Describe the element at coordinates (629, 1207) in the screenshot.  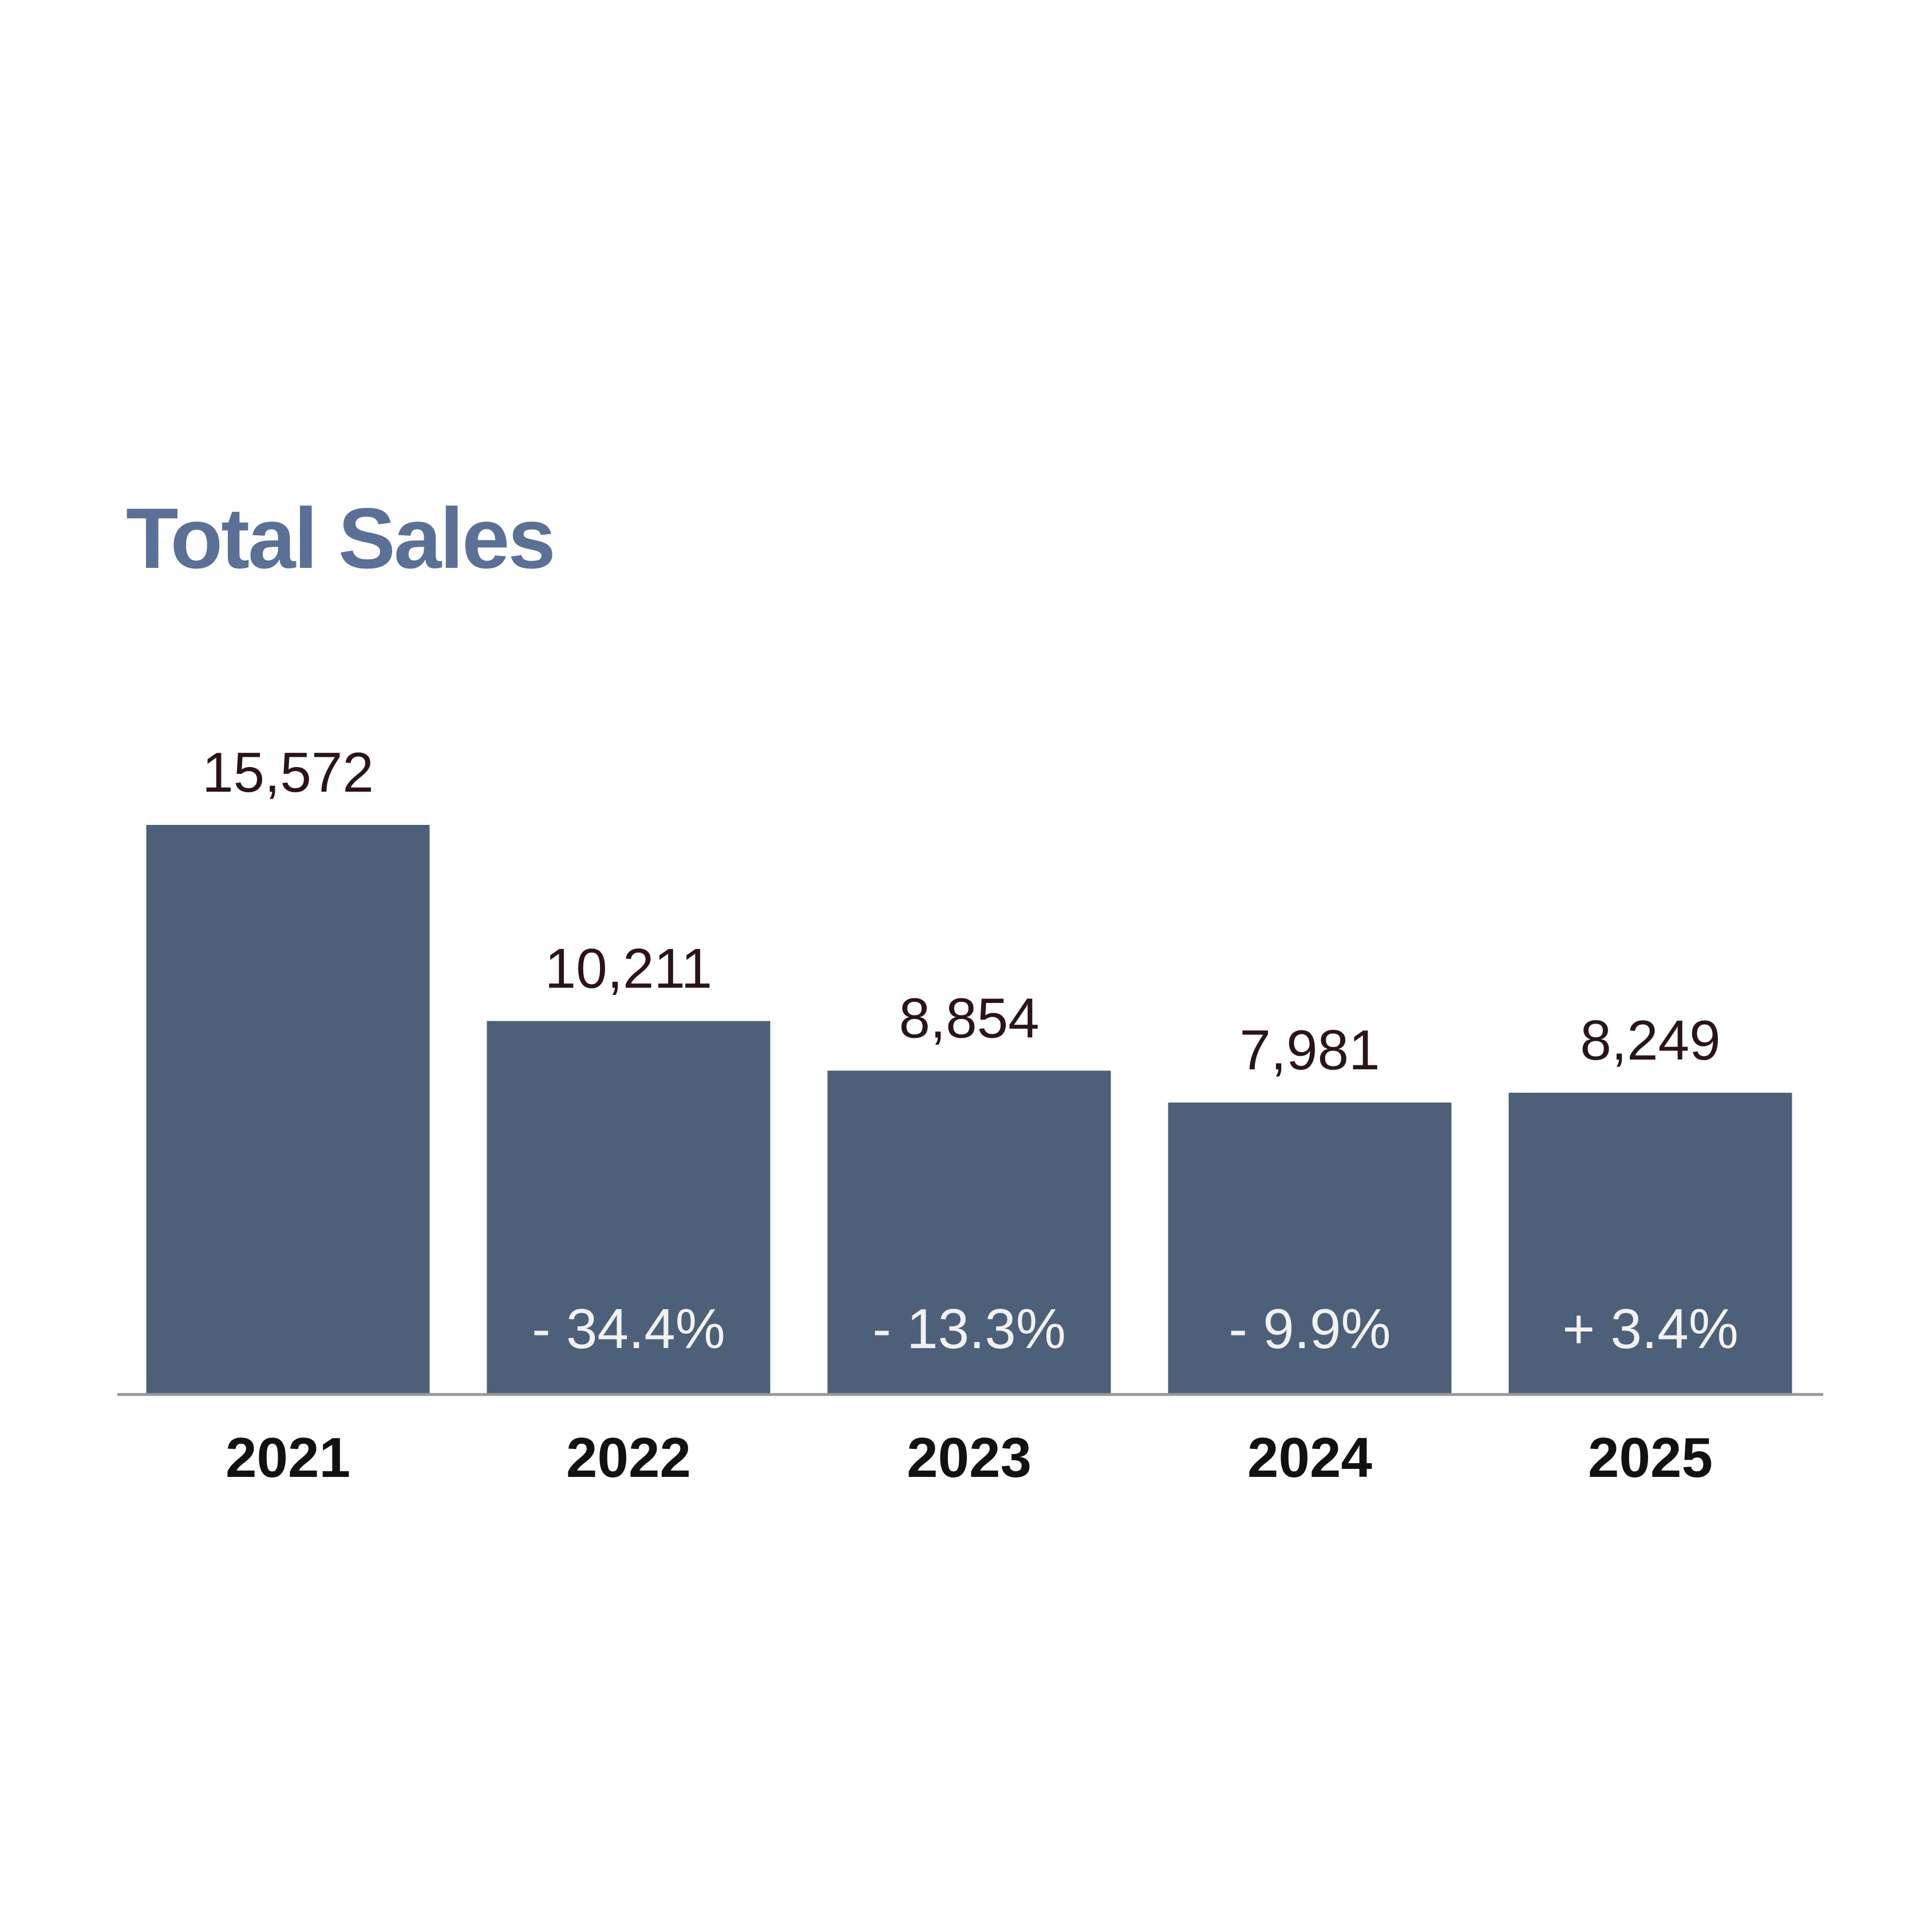
I see `bar-2022` at that location.